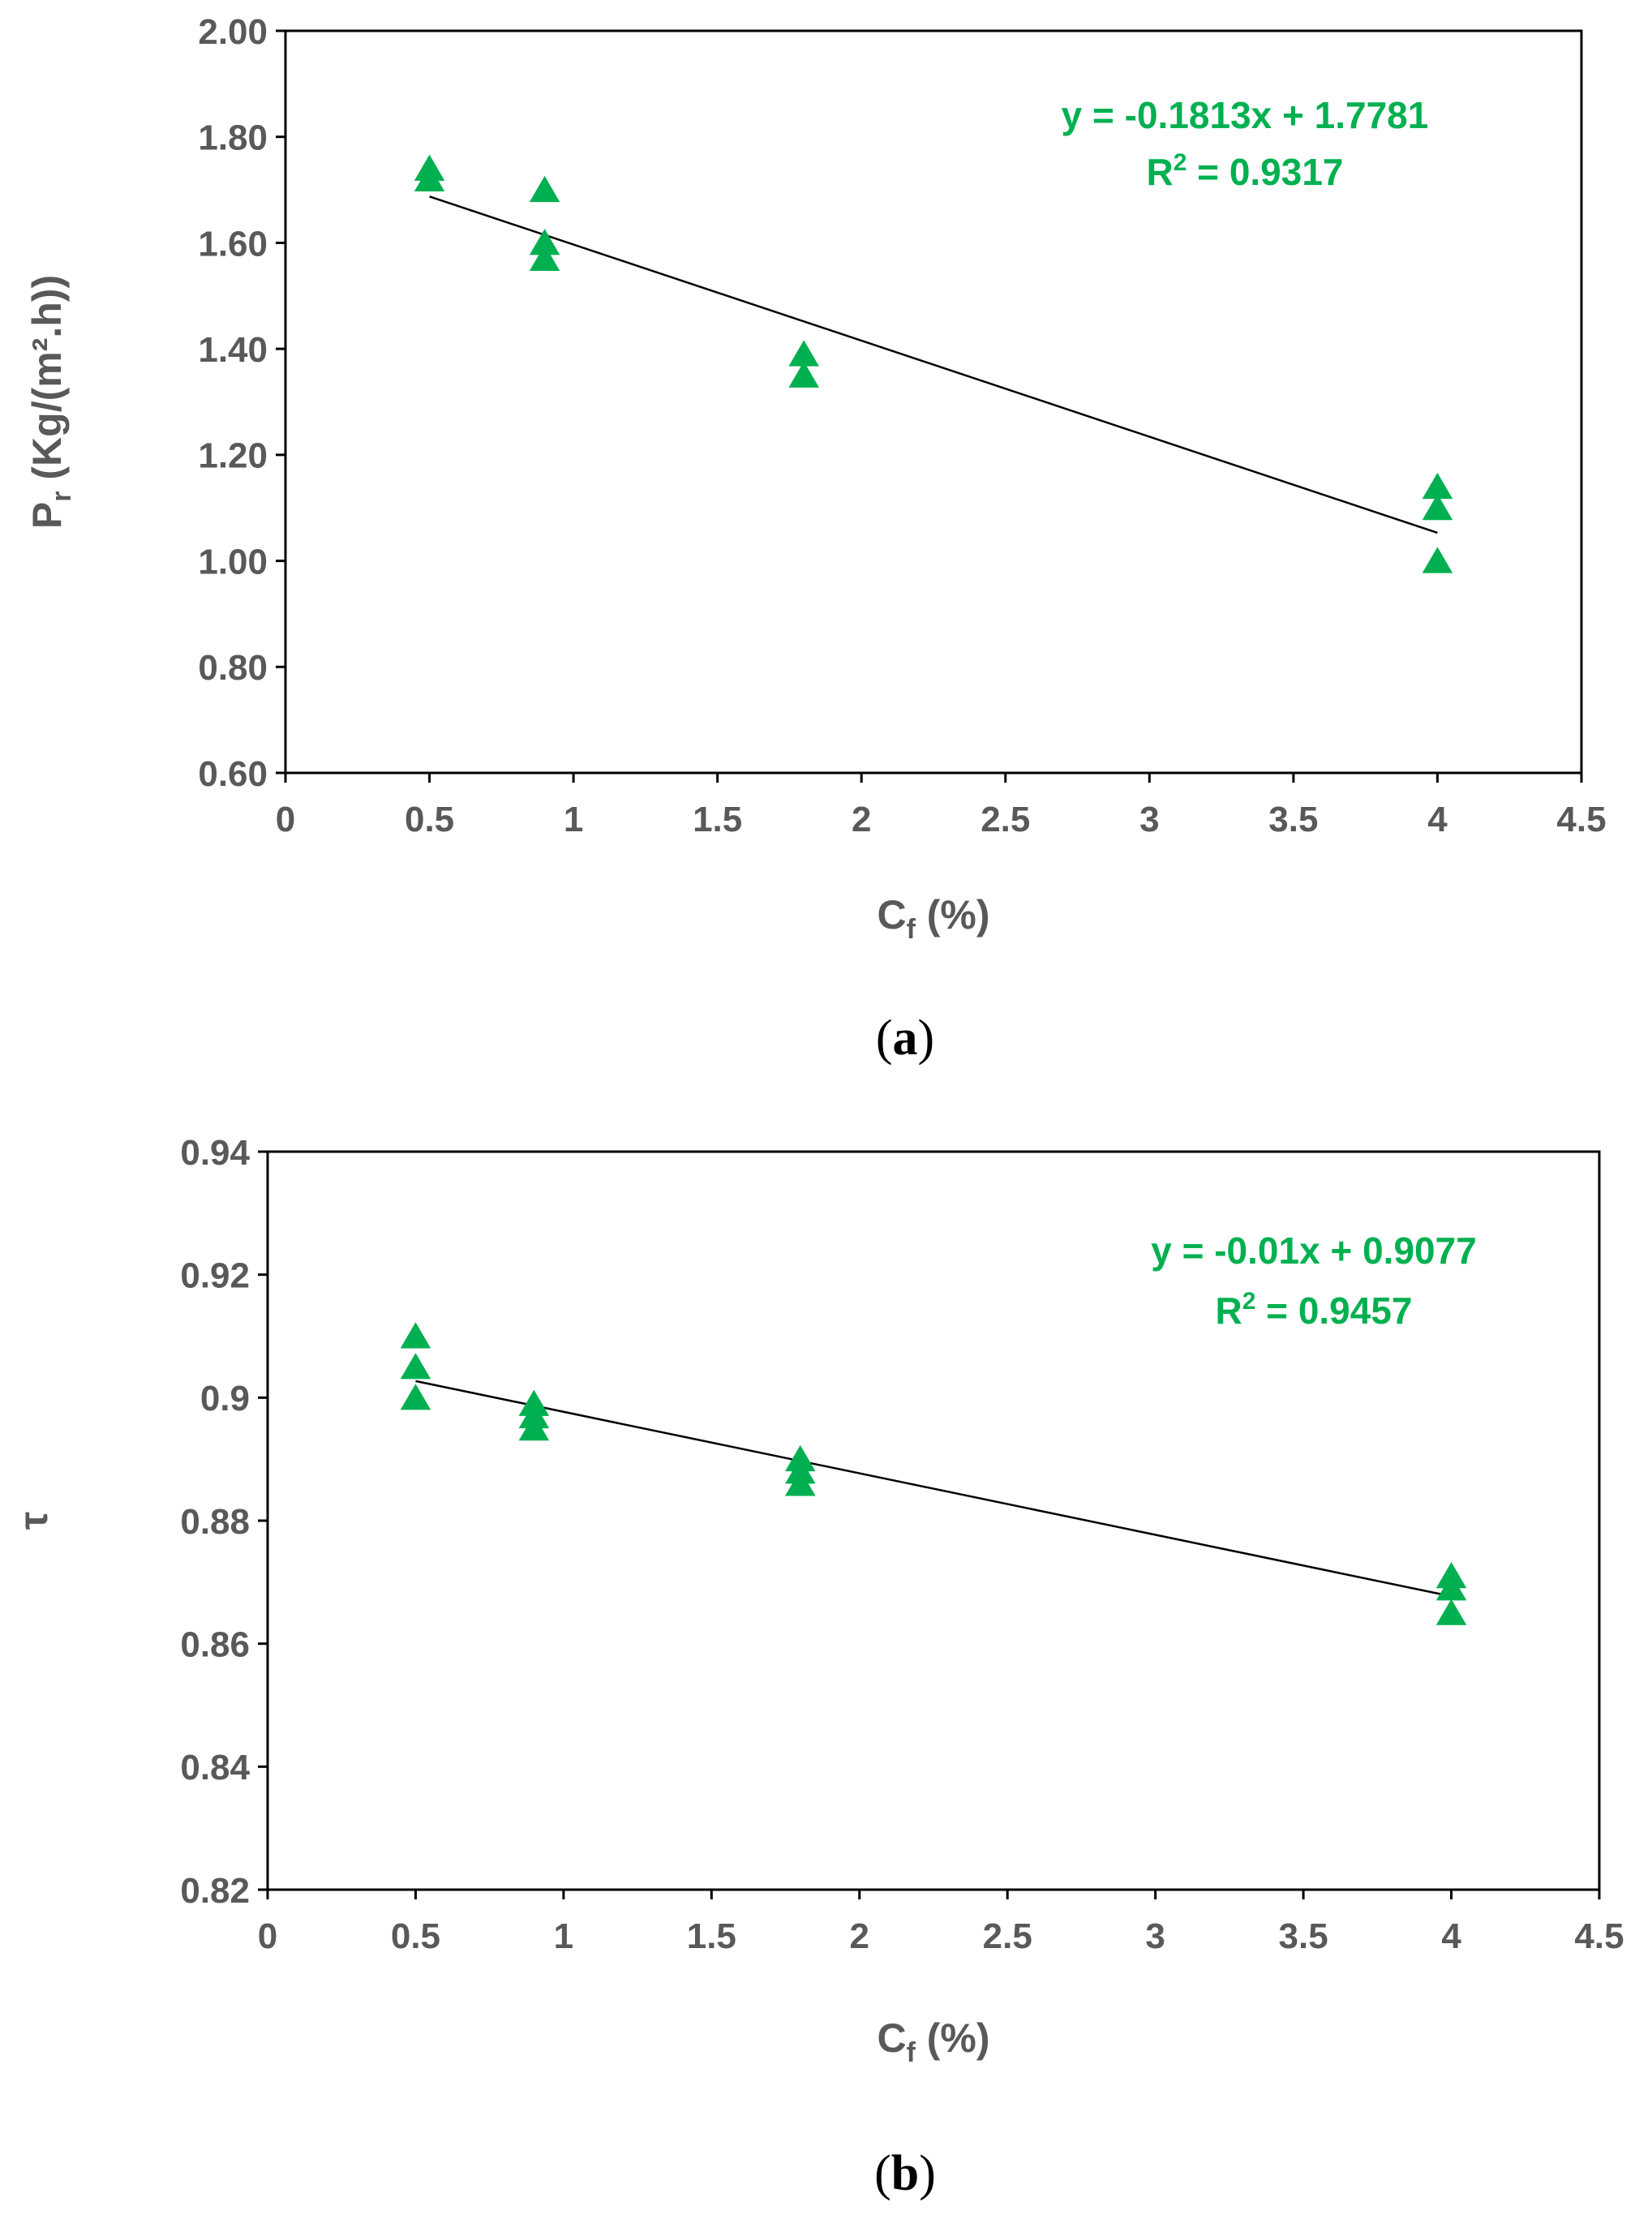  I want to click on panel-label: (a), so click(905, 1038).